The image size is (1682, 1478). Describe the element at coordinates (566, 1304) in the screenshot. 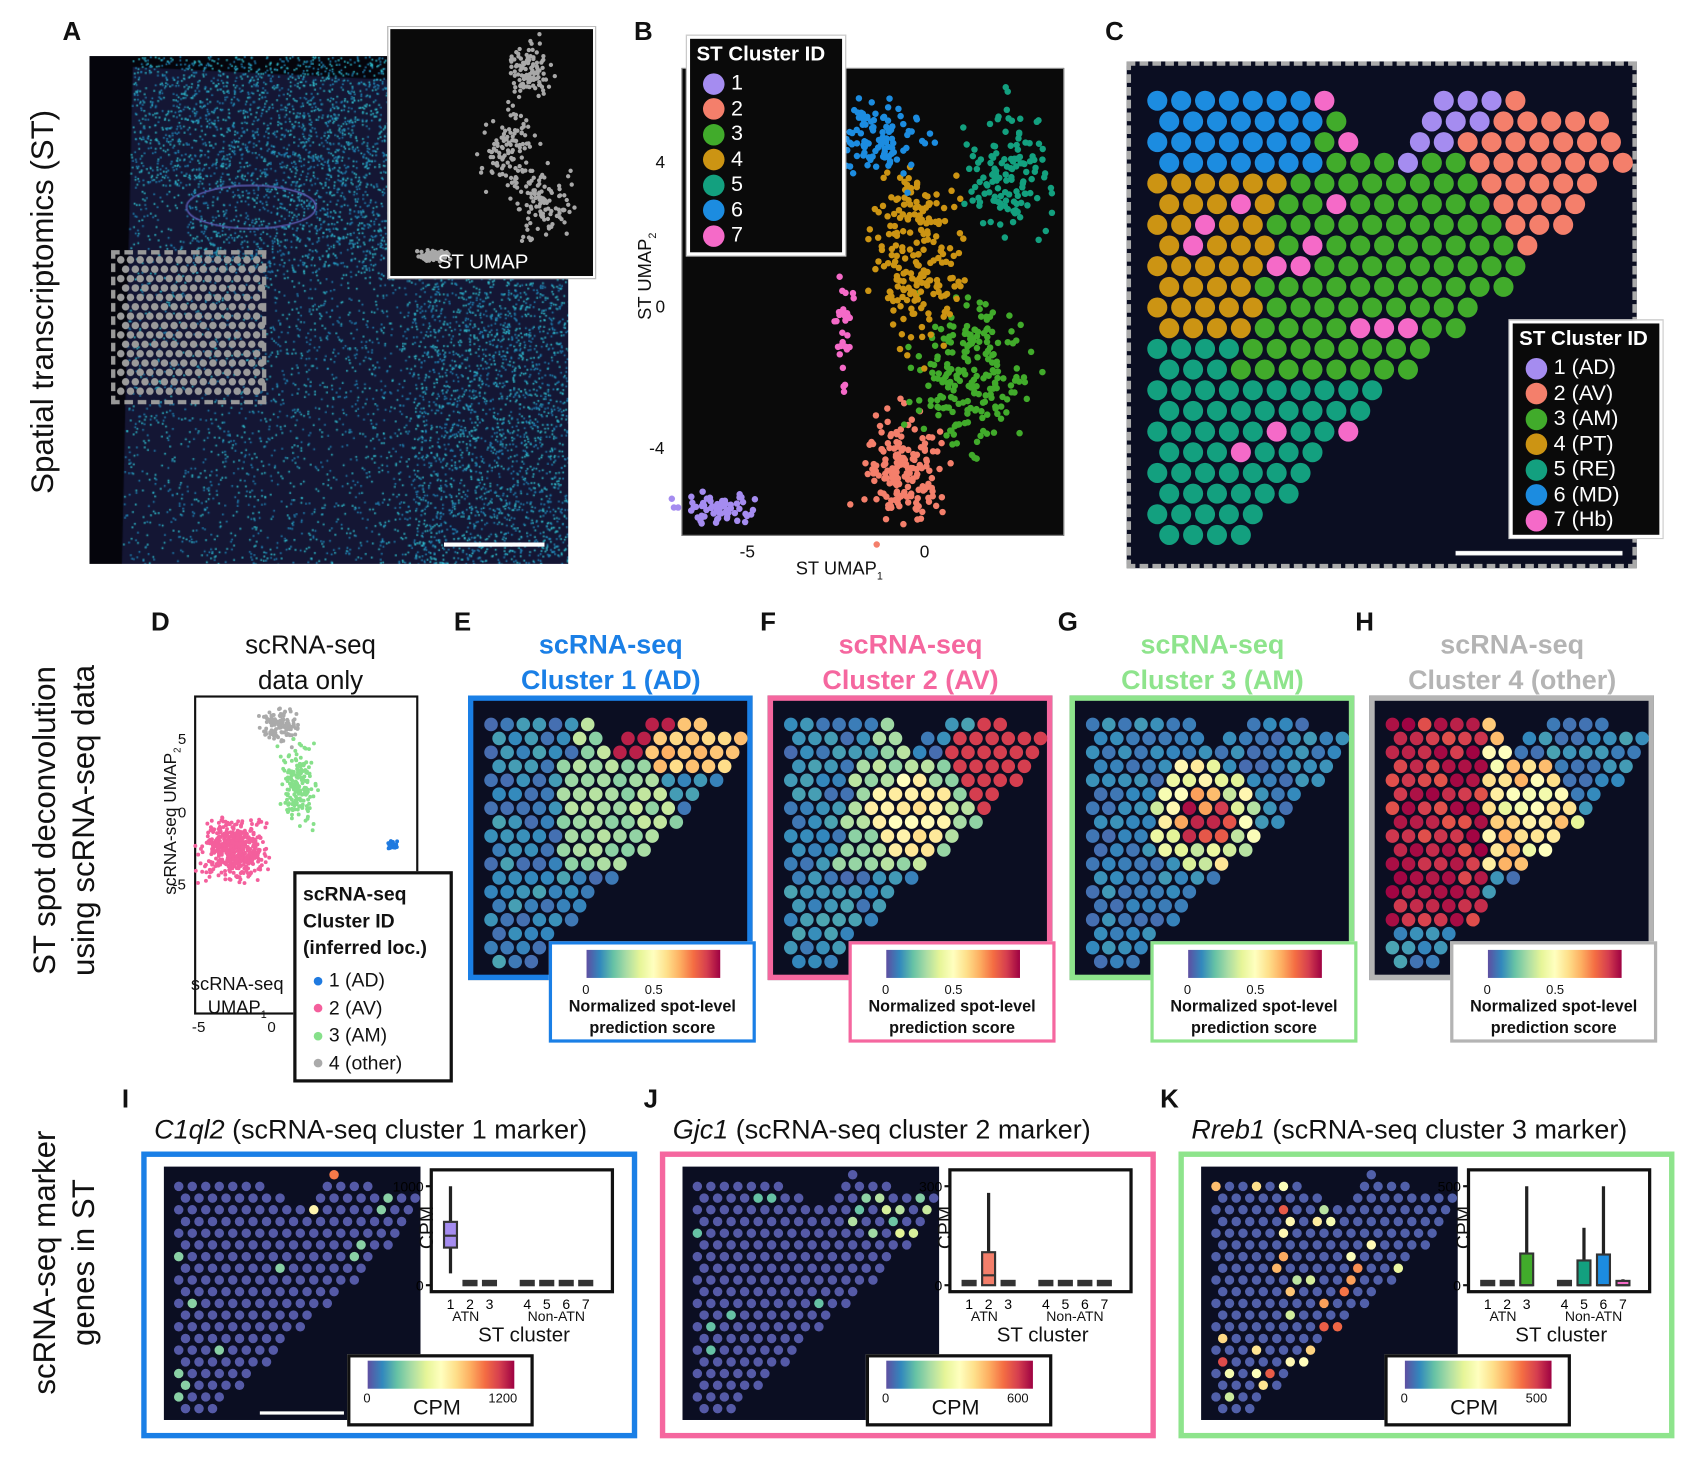

I see `x-tick: 6` at that location.